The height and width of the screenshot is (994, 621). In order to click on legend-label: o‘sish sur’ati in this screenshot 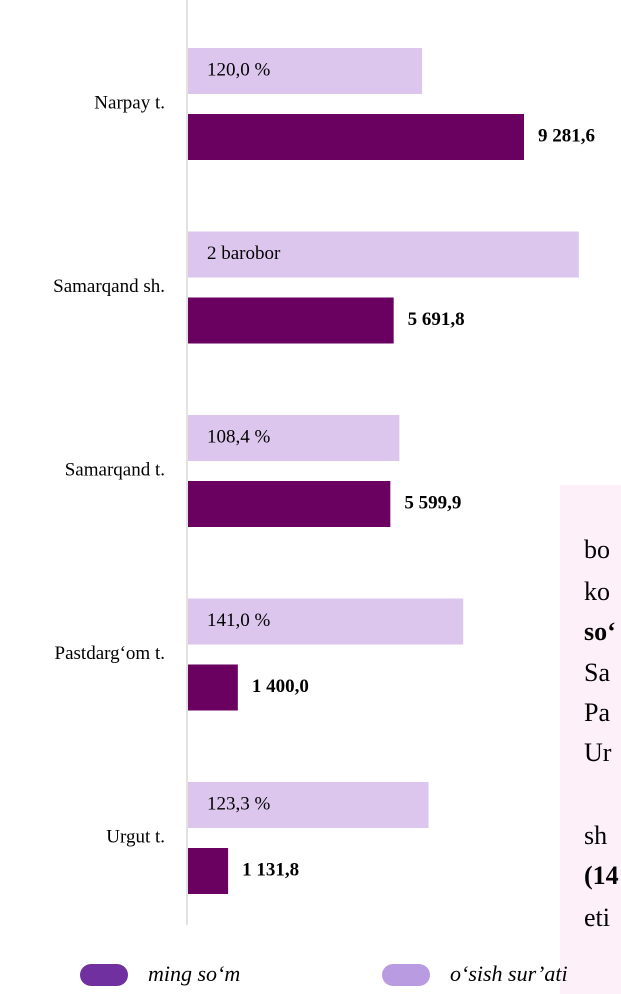, I will do `click(509, 973)`.